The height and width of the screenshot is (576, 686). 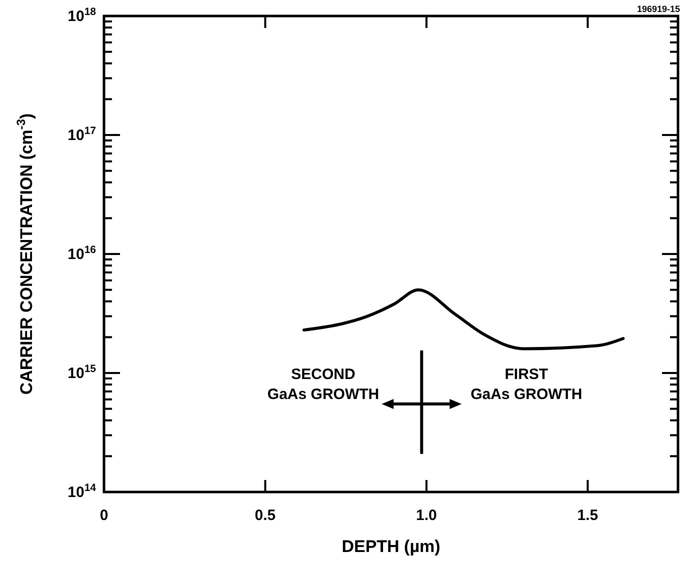 I want to click on x-axis-title: DEPTH (µm), so click(x=391, y=546).